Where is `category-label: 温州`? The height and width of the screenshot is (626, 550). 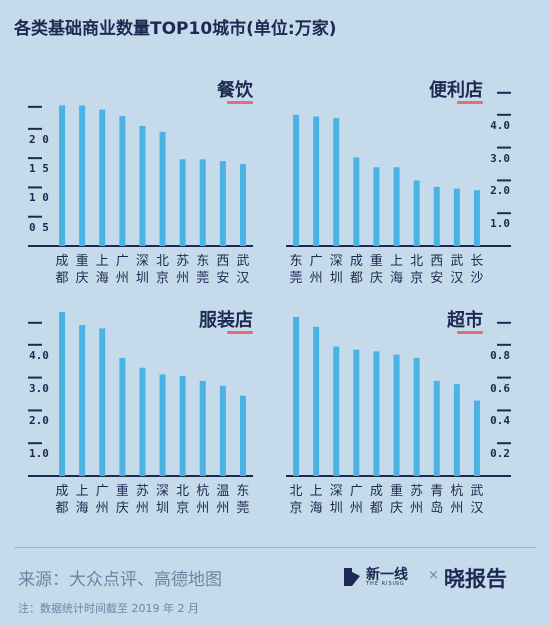 category-label: 温州 is located at coordinates (223, 500).